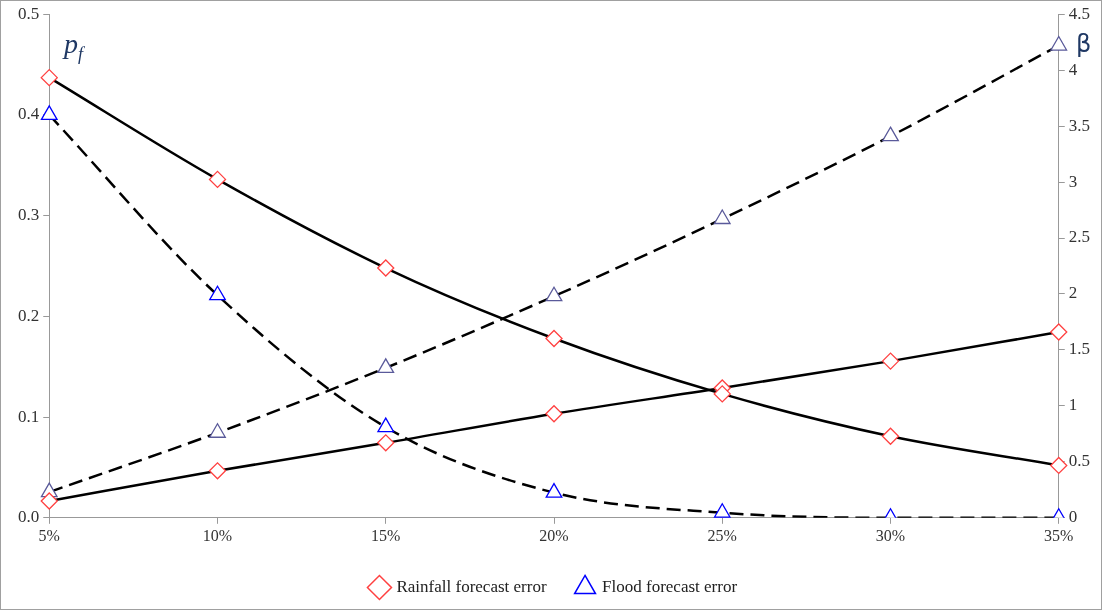  What do you see at coordinates (554, 535) in the screenshot?
I see `x-tick-label: 20%` at bounding box center [554, 535].